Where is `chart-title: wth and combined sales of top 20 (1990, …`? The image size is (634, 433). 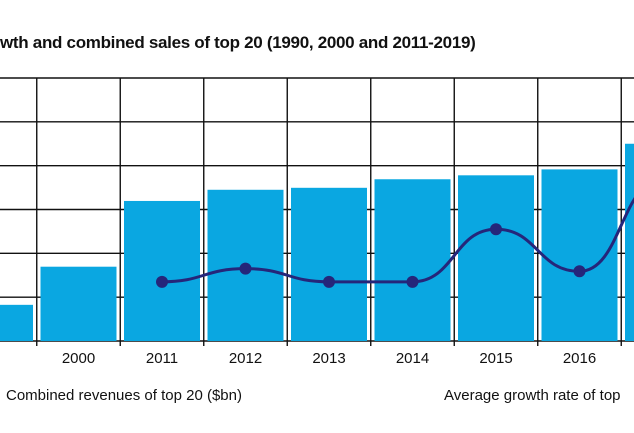 chart-title: wth and combined sales of top 20 (1990, … is located at coordinates (238, 42).